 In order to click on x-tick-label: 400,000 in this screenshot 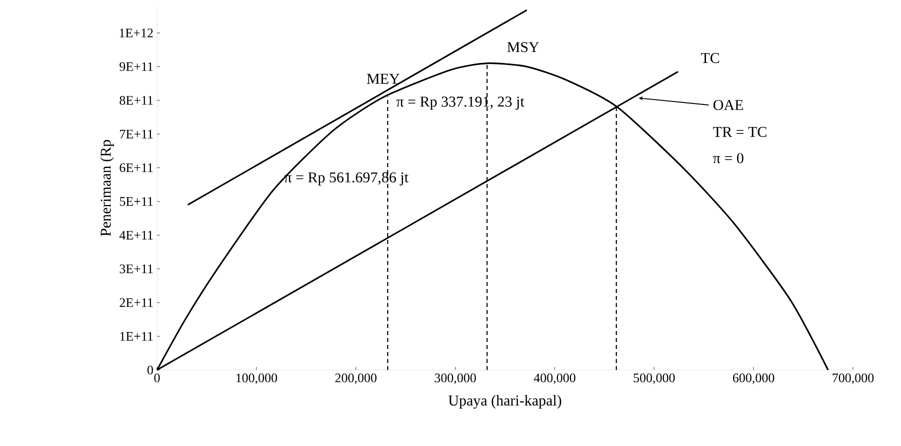, I will do `click(555, 379)`.